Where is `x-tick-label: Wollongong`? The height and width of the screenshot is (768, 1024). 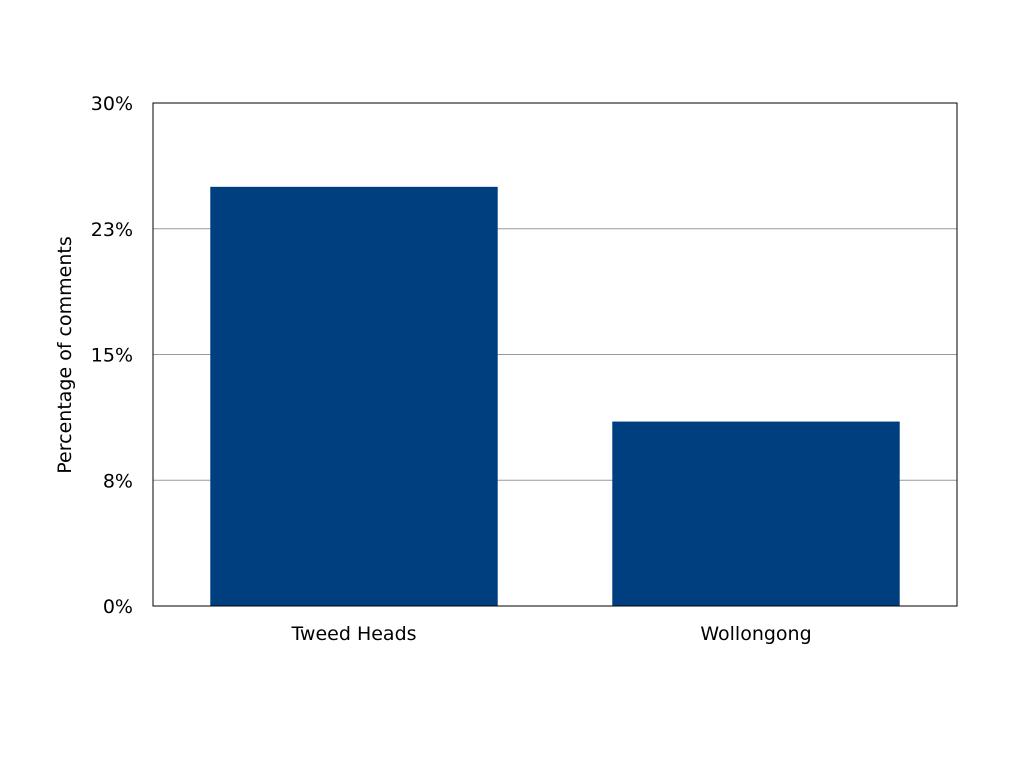 x-tick-label: Wollongong is located at coordinates (755, 634).